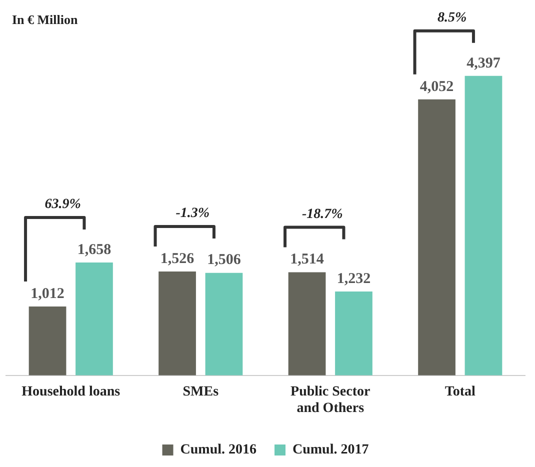  What do you see at coordinates (201, 392) in the screenshot?
I see `x-tick-label: SMEs` at bounding box center [201, 392].